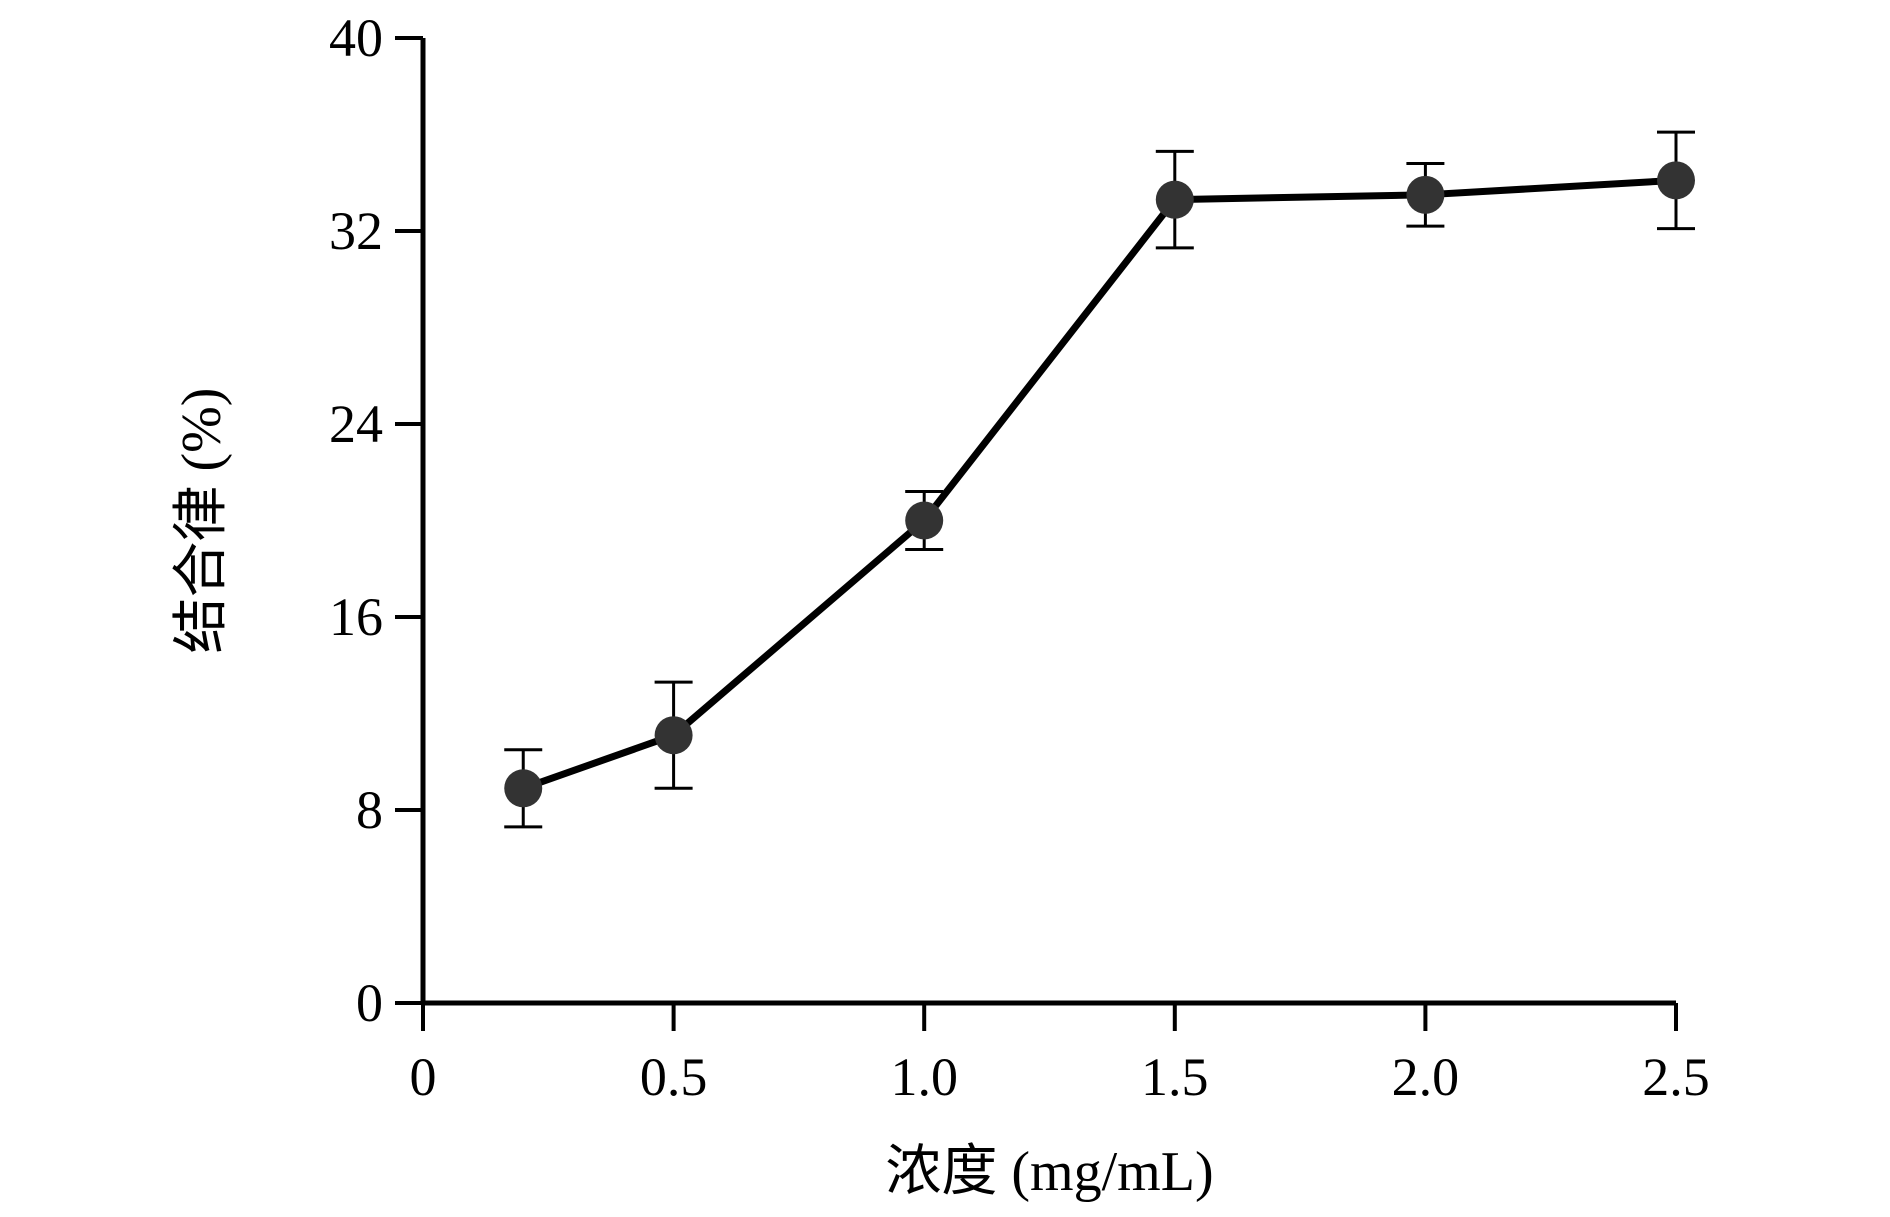  Describe the element at coordinates (356, 617) in the screenshot. I see `y-tick-label: 16` at that location.